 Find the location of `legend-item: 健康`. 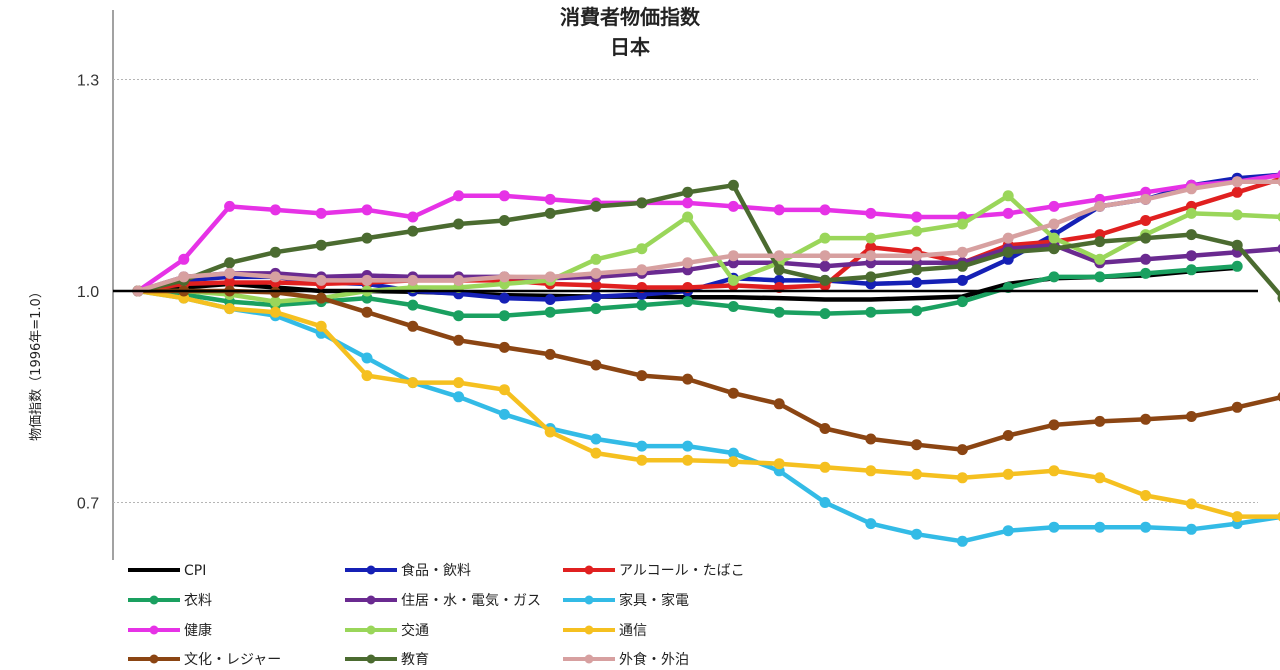

legend-item: 健康 is located at coordinates (170, 630).